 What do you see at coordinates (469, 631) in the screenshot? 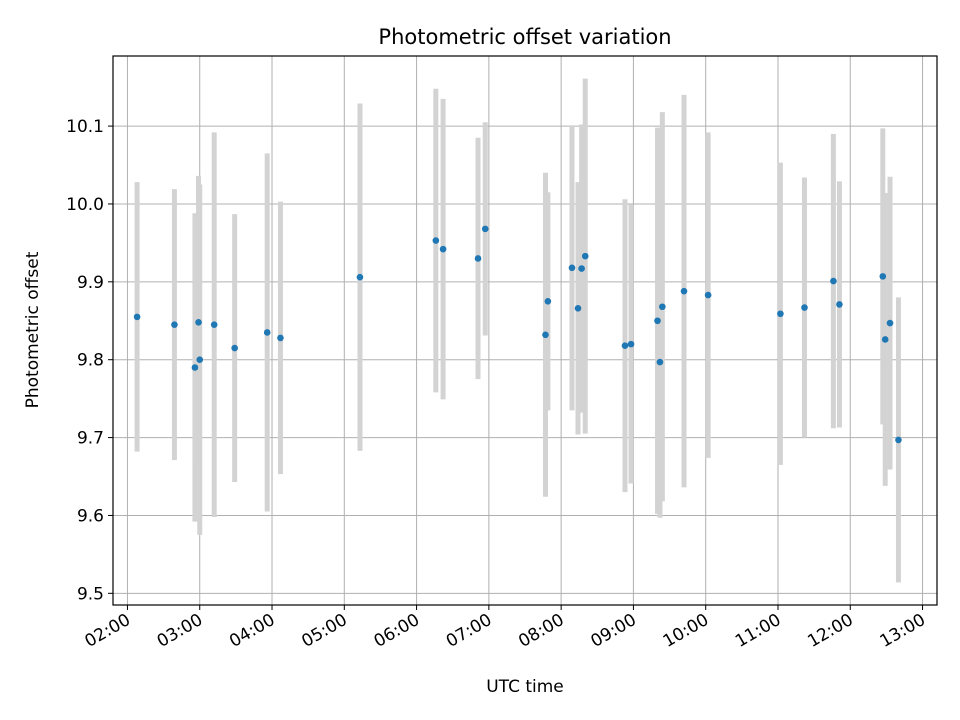
I see `x-tick-label: 07:00` at bounding box center [469, 631].